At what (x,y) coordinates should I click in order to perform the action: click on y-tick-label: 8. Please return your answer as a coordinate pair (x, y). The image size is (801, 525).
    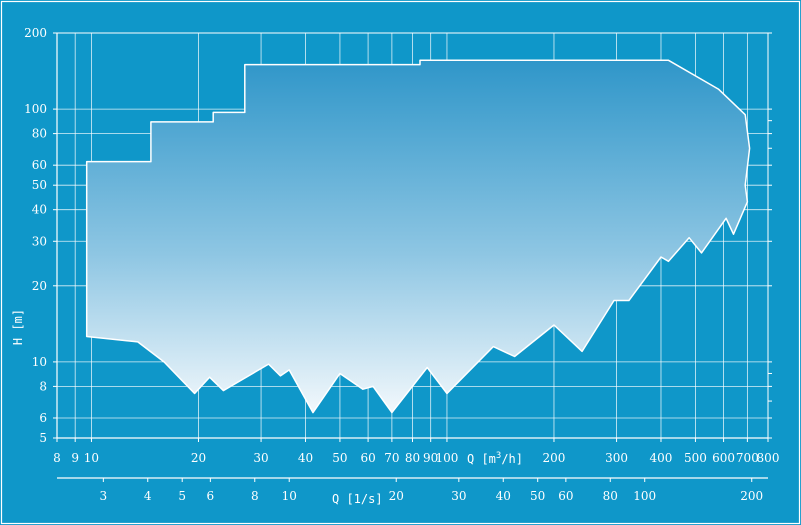
    Looking at the image, I should click on (43, 386).